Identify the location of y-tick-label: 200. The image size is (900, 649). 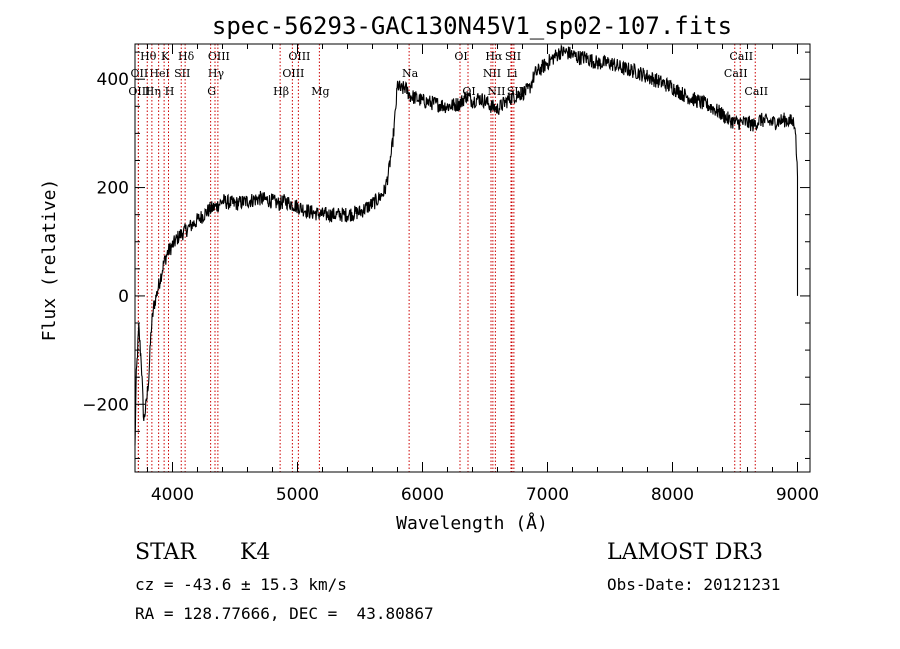
(113, 189).